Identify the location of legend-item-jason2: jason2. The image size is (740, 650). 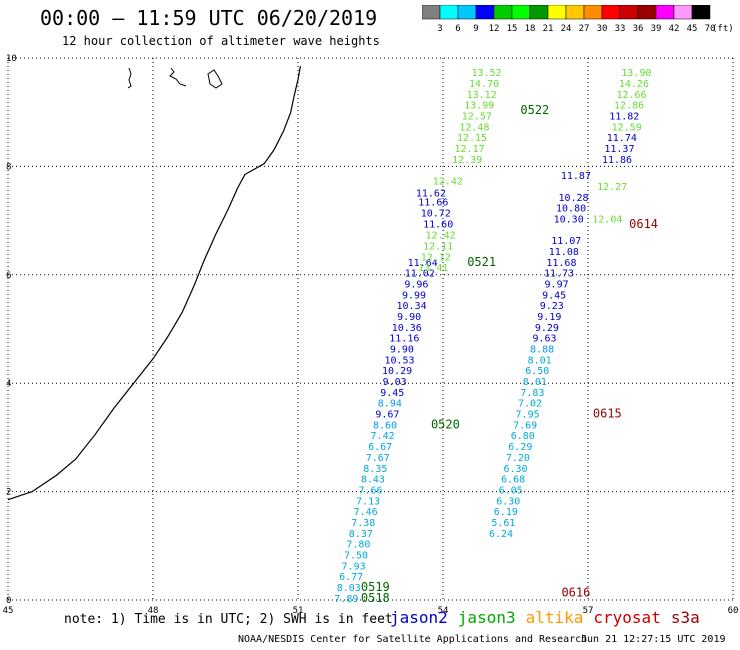
(419, 617).